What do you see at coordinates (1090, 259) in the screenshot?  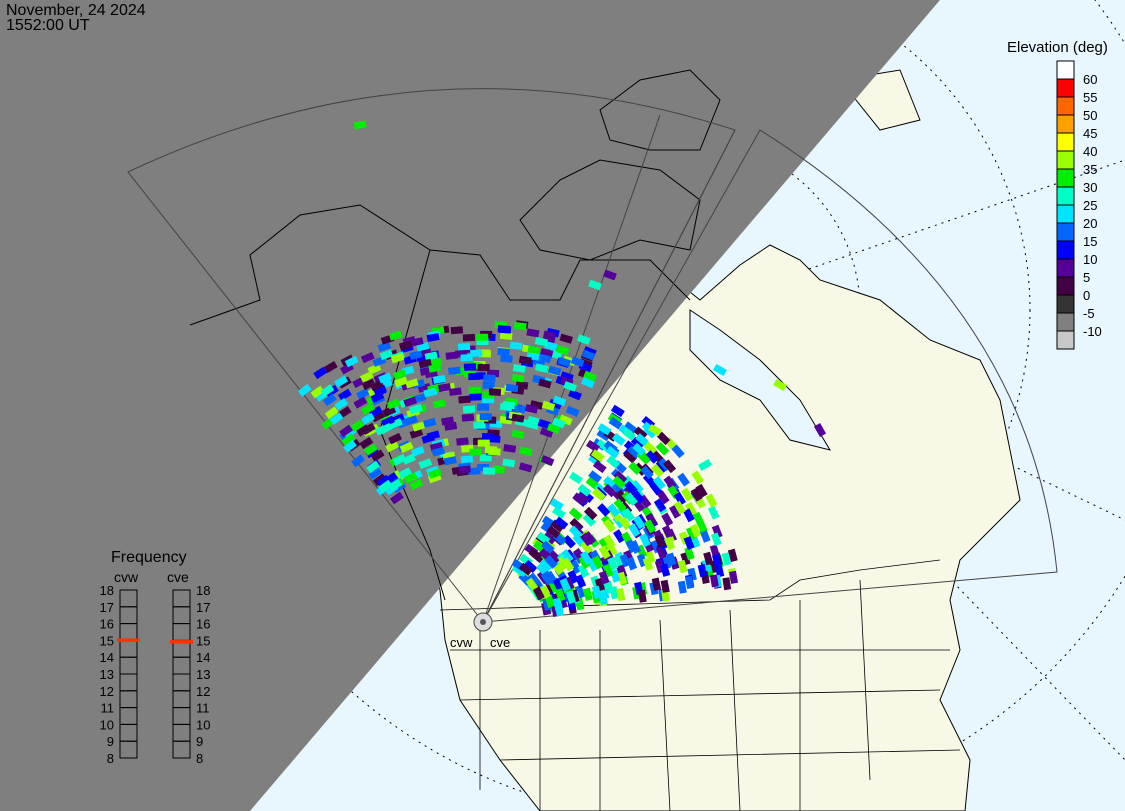 I see `colorbar-tick: 10` at bounding box center [1090, 259].